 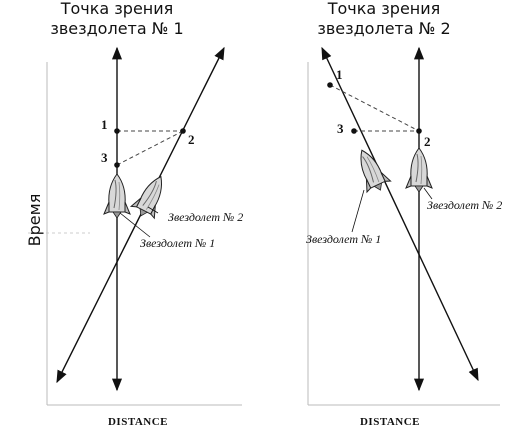 What do you see at coordinates (374, 108) in the screenshot?
I see `right-light-signal-line` at bounding box center [374, 108].